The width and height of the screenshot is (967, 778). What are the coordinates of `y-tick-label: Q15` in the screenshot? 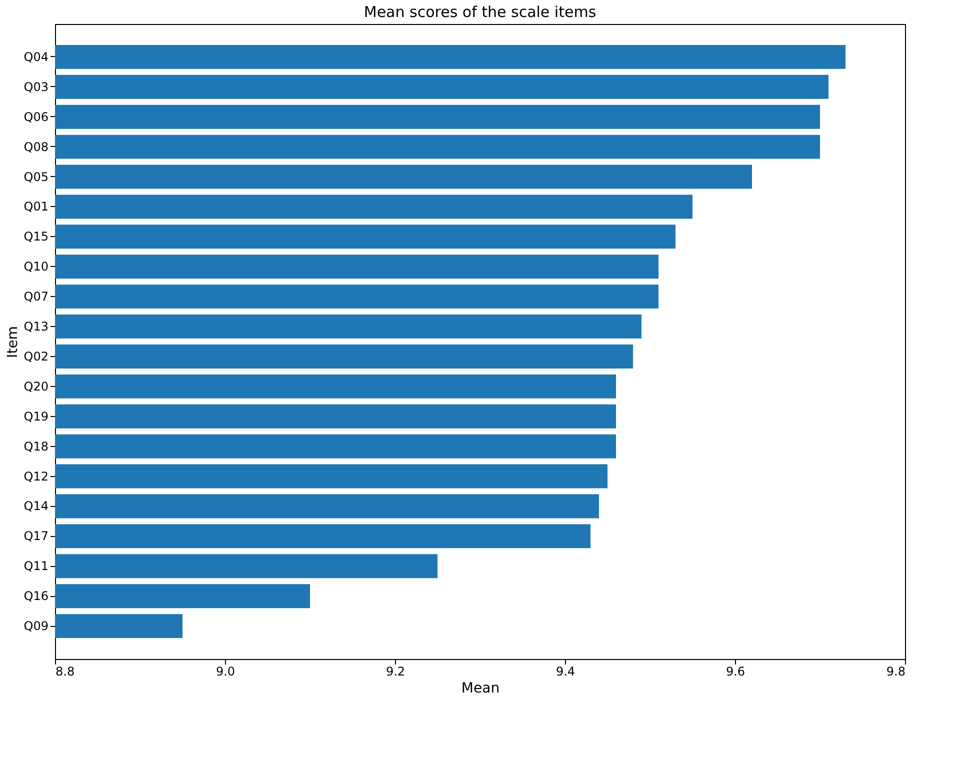 It's located at (36, 237).